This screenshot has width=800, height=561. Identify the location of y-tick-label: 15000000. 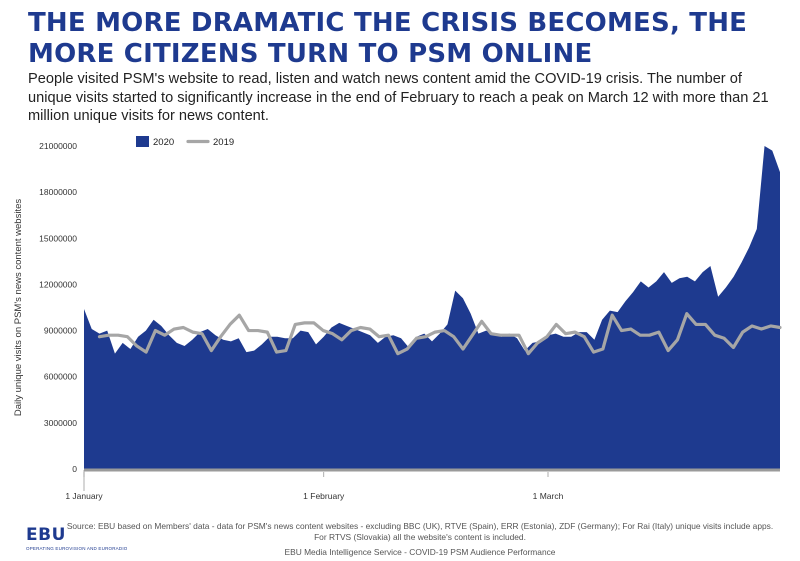
(58, 238).